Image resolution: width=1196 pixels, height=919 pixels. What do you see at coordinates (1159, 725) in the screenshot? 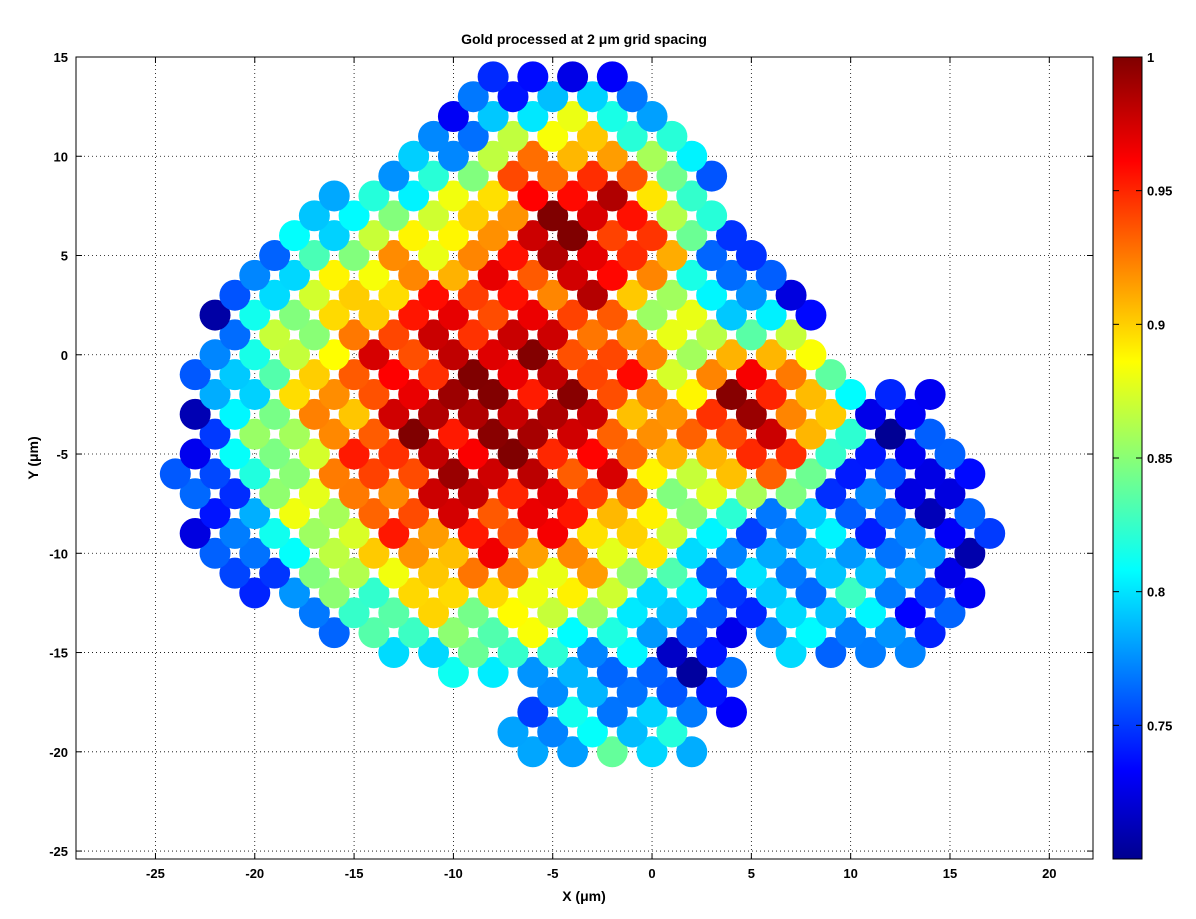
I see `colorbar-tick-label: 0.75` at bounding box center [1159, 725].